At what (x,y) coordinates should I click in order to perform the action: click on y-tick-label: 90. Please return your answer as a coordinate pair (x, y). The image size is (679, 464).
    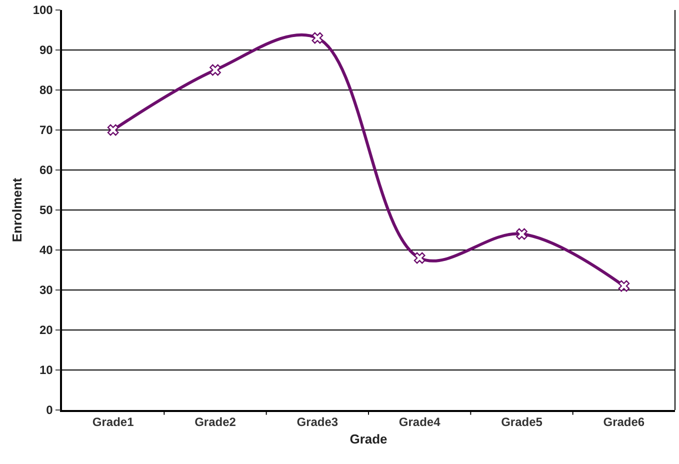
    Looking at the image, I should click on (46, 50).